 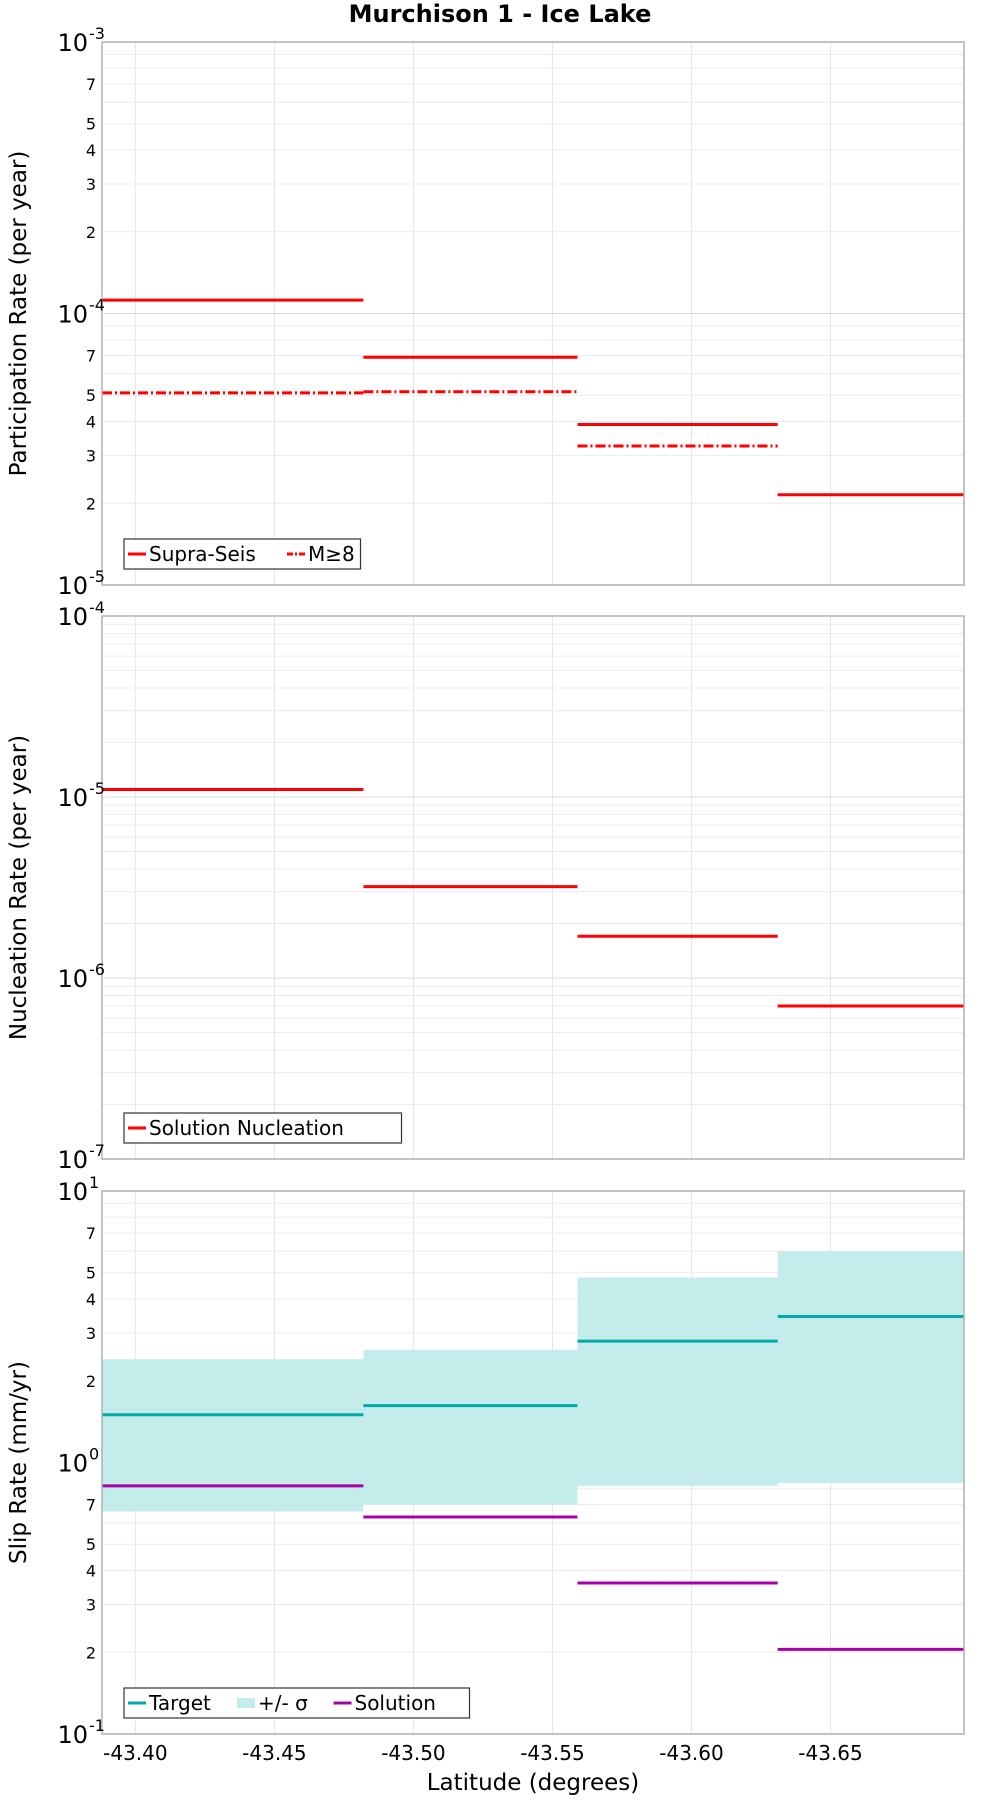 What do you see at coordinates (500, 14) in the screenshot?
I see `chart-title: Murchison 1 - Ice Lake` at bounding box center [500, 14].